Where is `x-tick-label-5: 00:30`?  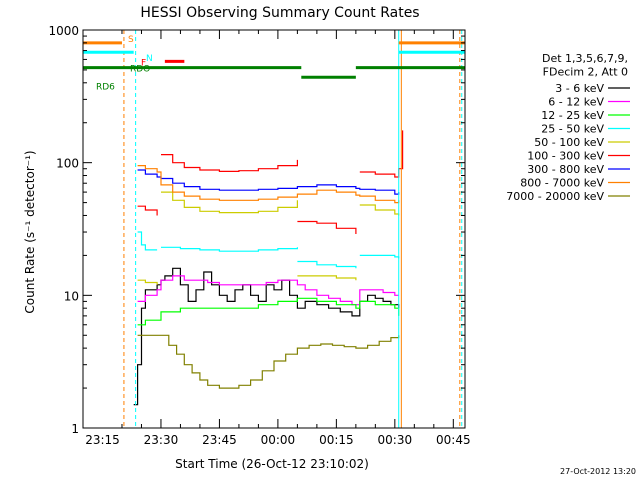
x-tick-label-5: 00:30 is located at coordinates (395, 440).